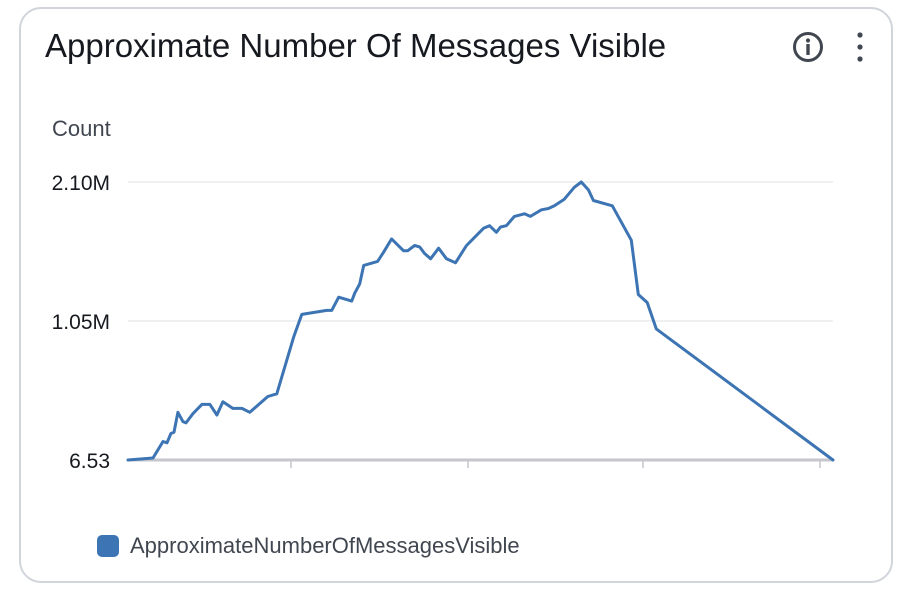  What do you see at coordinates (89, 461) in the screenshot?
I see `y-tick-label: 6.53` at bounding box center [89, 461].